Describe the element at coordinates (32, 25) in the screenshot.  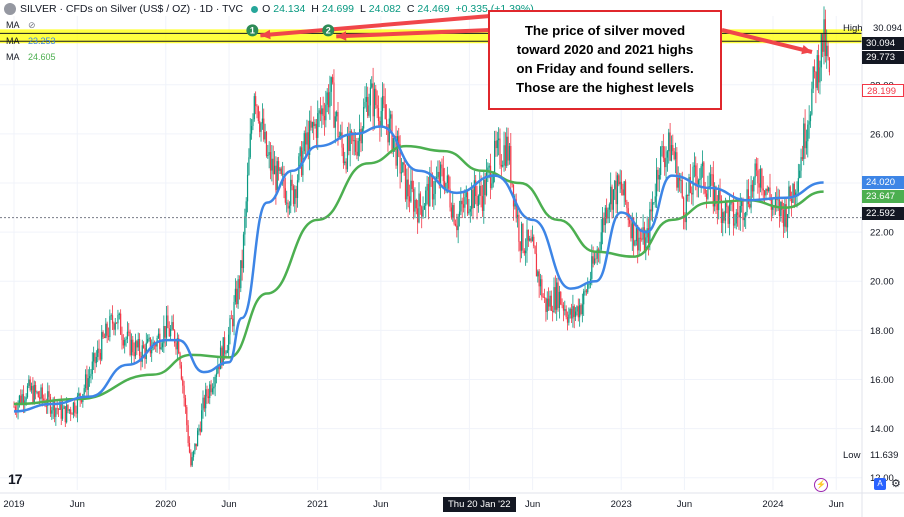
I see `eye-off-icon: ⊘` at that location.